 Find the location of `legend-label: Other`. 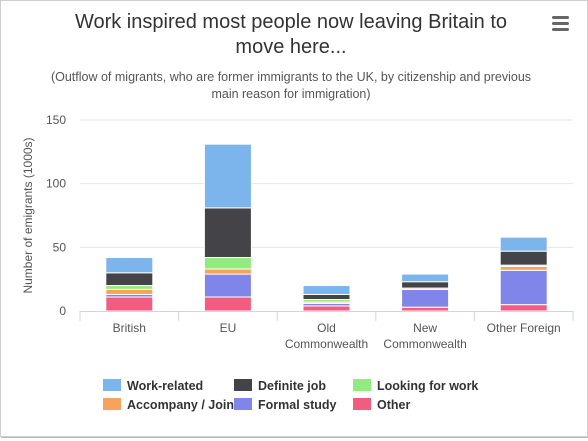

legend-label: Other is located at coordinates (393, 405).